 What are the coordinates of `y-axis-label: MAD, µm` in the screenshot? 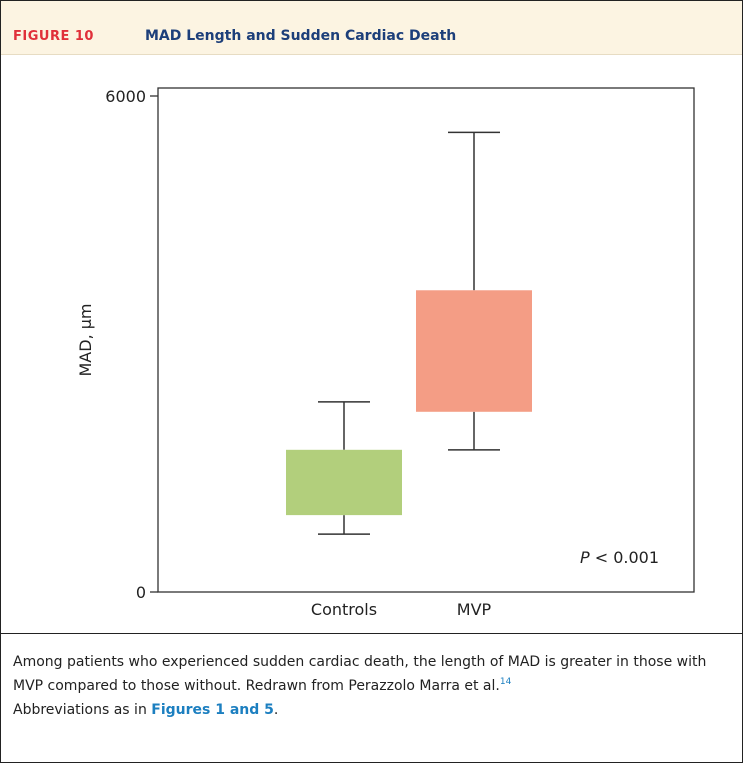 It's located at (85, 339).